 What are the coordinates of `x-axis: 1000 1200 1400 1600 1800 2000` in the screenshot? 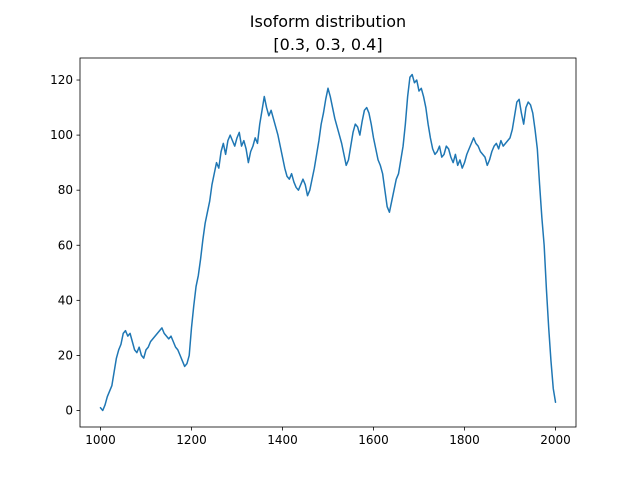 It's located at (328, 437).